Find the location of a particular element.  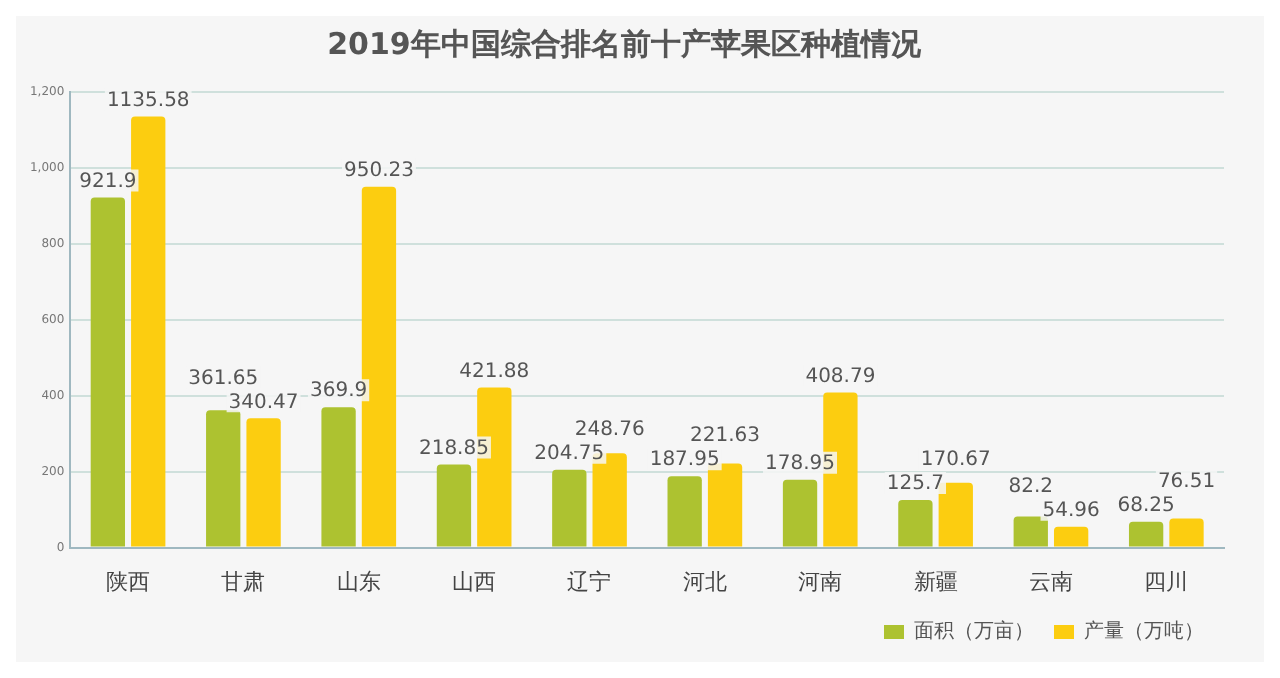

chart-title: 2019年中国综合排名前十产苹果区种植情况 is located at coordinates (625, 43).